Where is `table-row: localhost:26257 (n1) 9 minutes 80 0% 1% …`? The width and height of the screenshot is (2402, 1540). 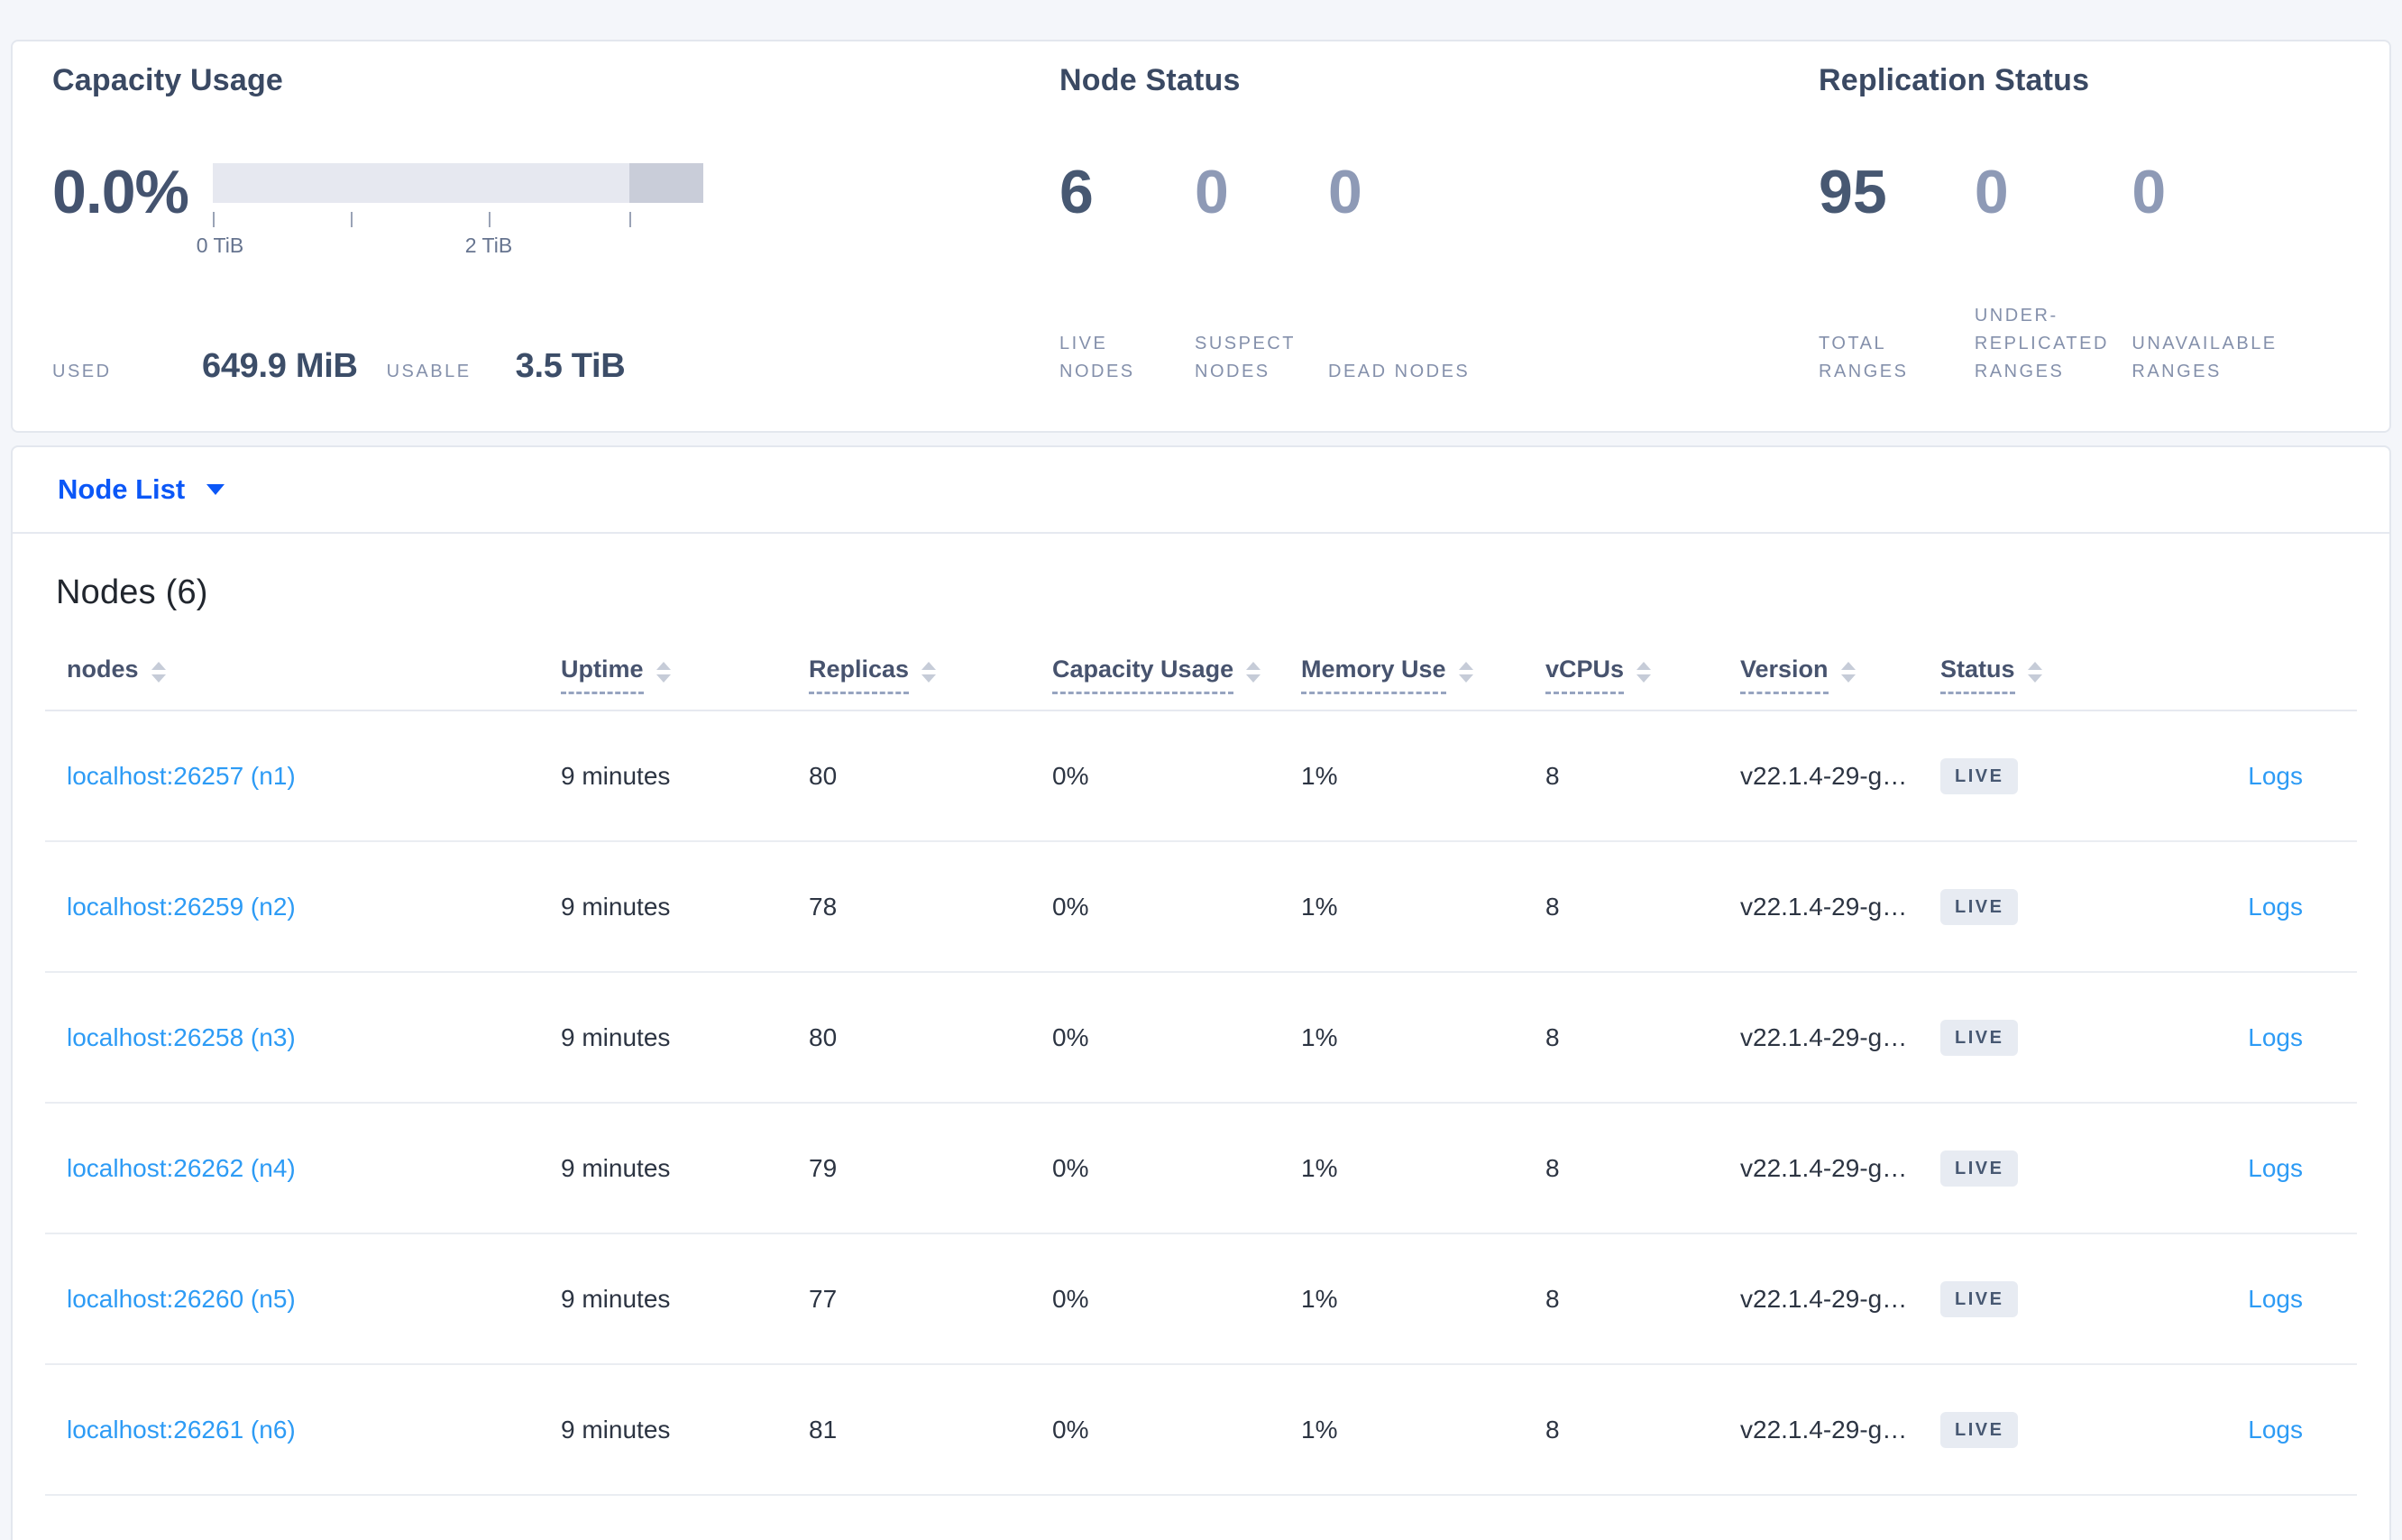
table-row: localhost:26257 (n1) 9 minutes 80 0% 1% … is located at coordinates (1201, 776).